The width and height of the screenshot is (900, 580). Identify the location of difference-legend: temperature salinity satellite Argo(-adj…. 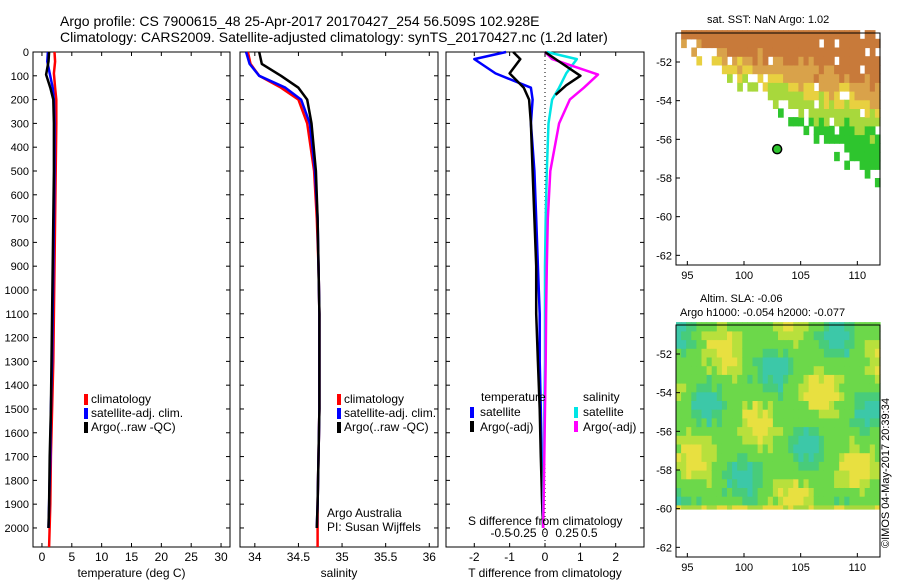
(553, 412).